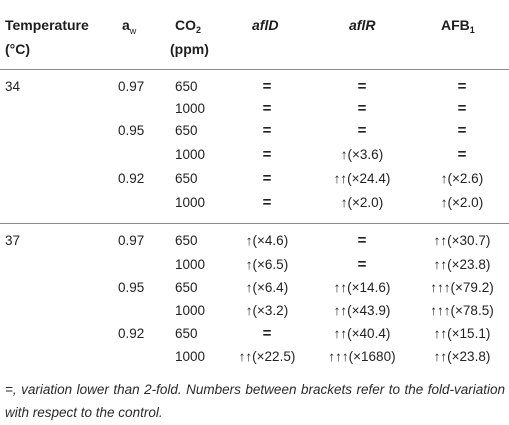 Image resolution: width=509 pixels, height=425 pixels. I want to click on cell-afld: ↑(×6.5), so click(267, 264).